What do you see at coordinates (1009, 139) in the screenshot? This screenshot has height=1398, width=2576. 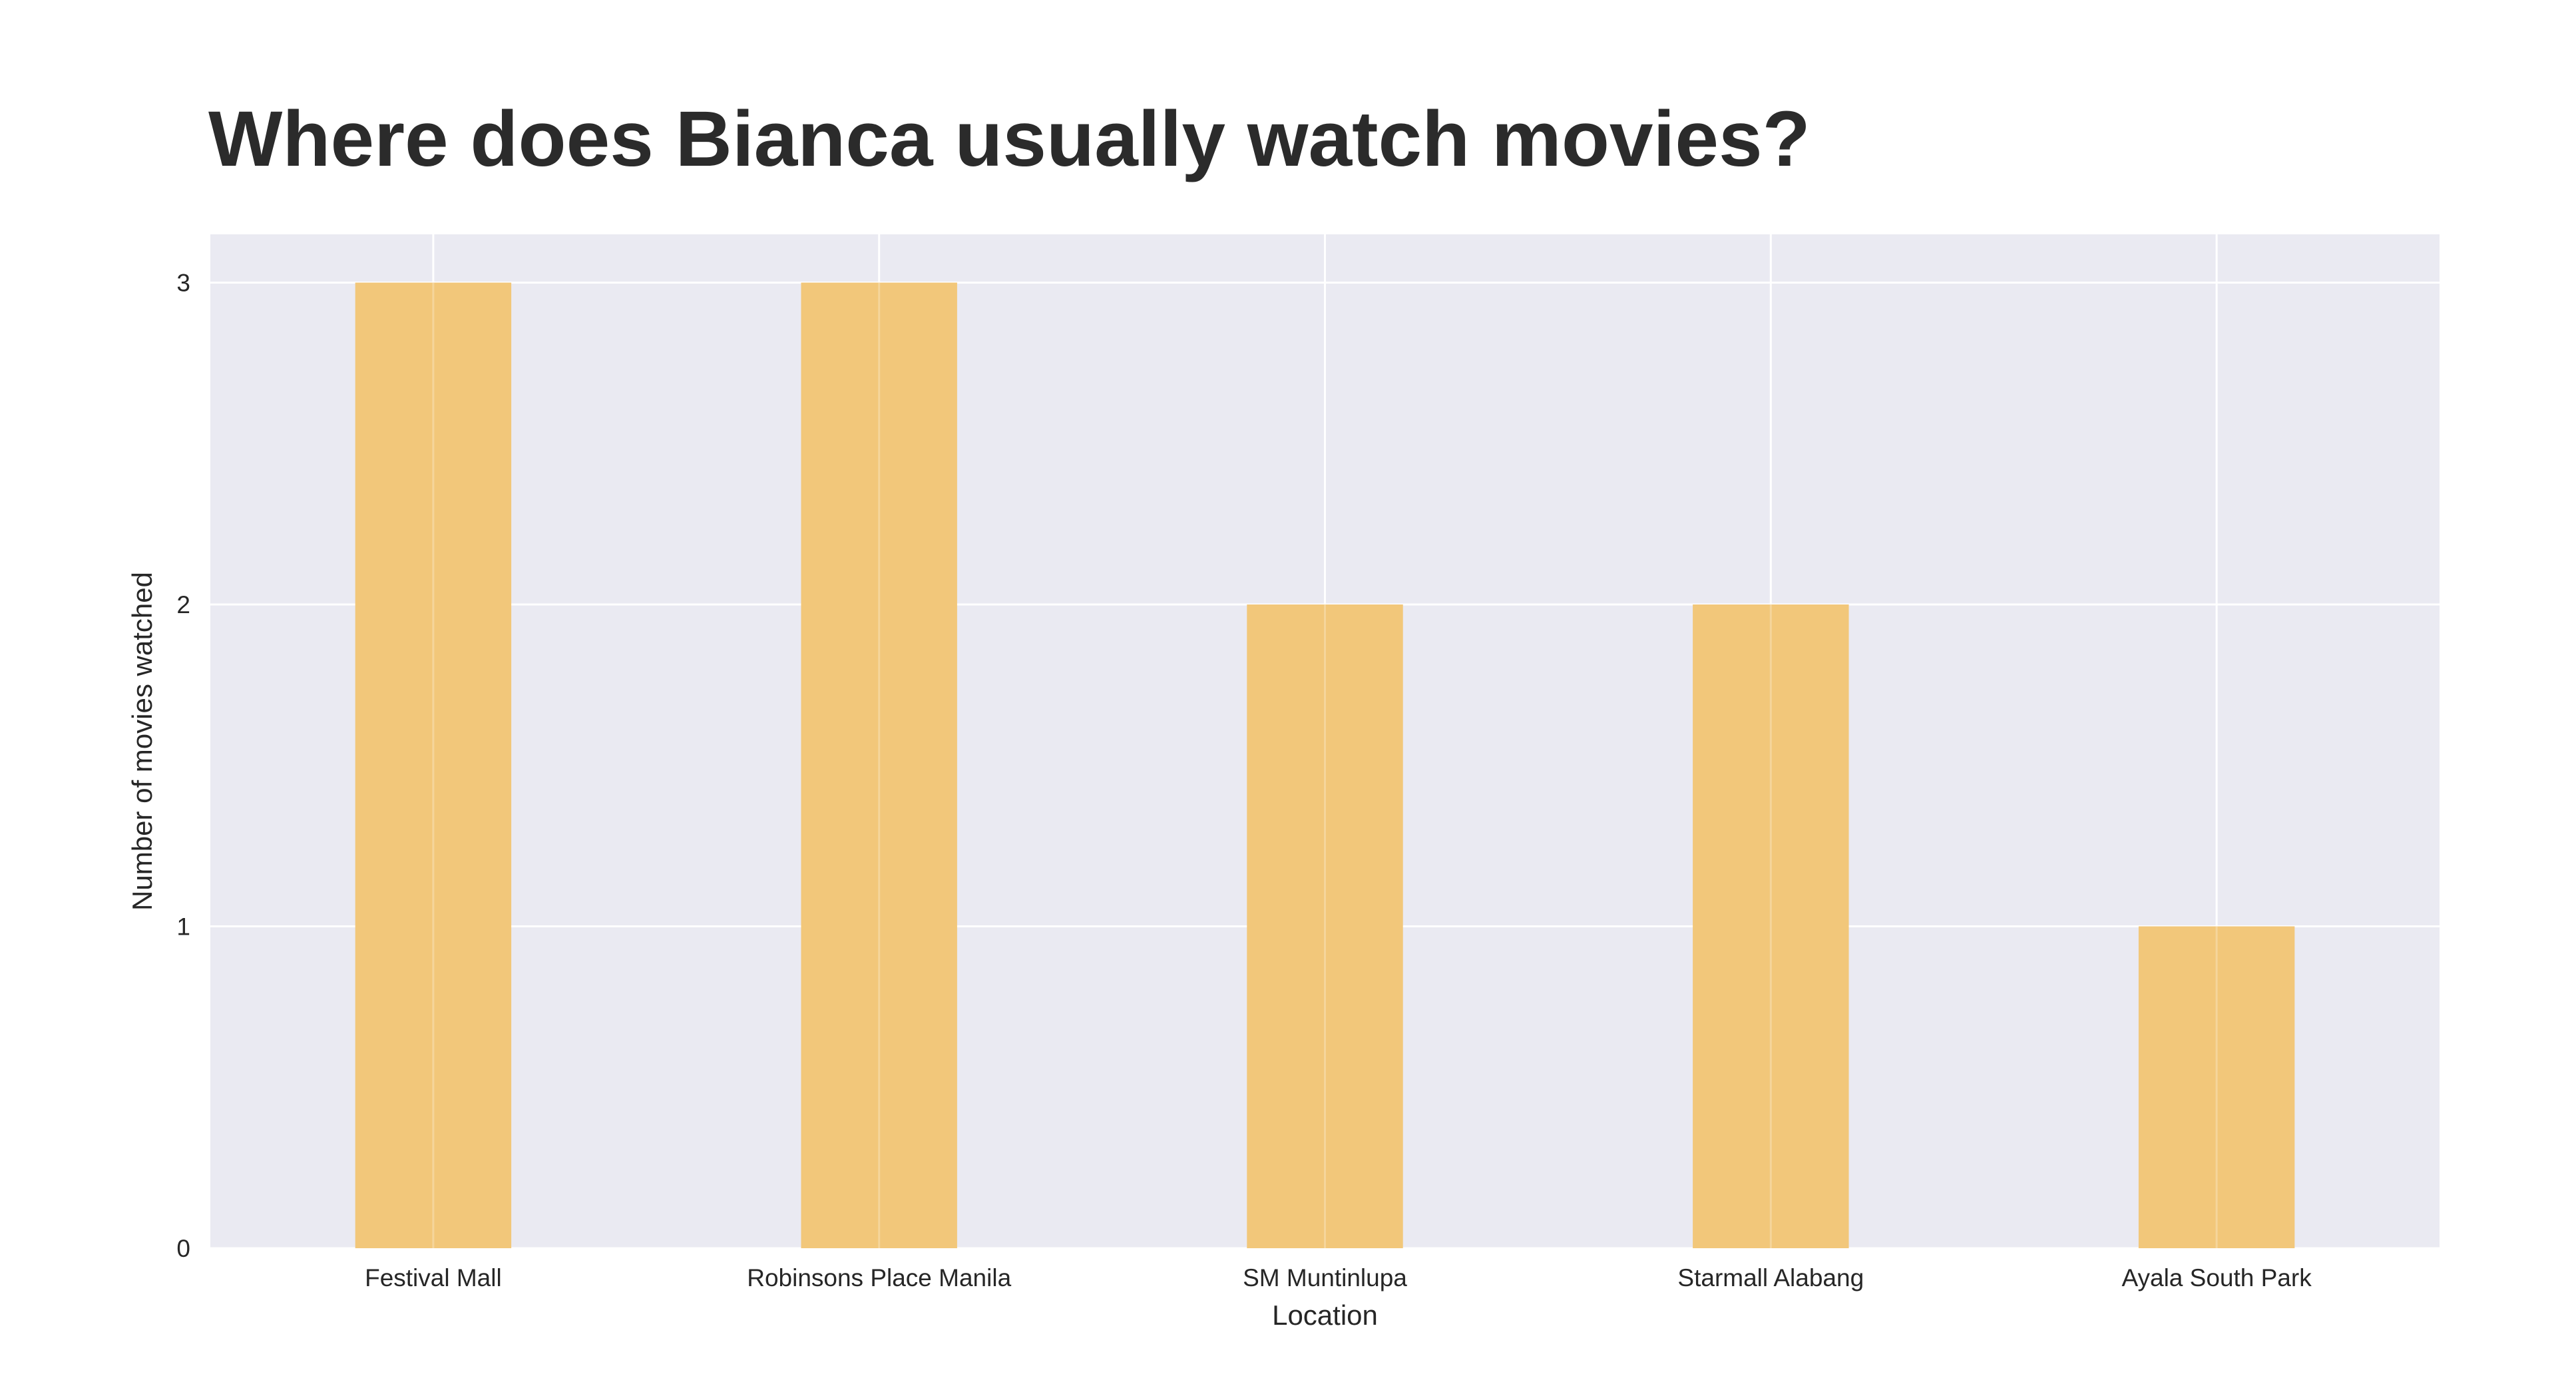 I see `chart-title: Where does Bianca usually watch movies?` at bounding box center [1009, 139].